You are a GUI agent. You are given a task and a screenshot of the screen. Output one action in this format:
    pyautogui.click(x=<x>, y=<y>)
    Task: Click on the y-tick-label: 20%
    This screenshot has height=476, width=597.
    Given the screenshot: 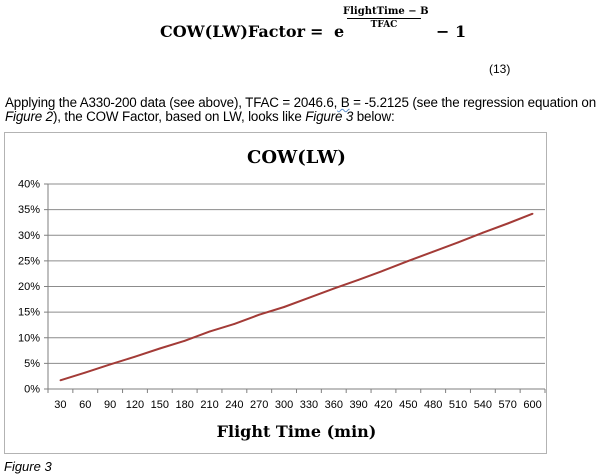 What is the action you would take?
    pyautogui.click(x=29, y=287)
    